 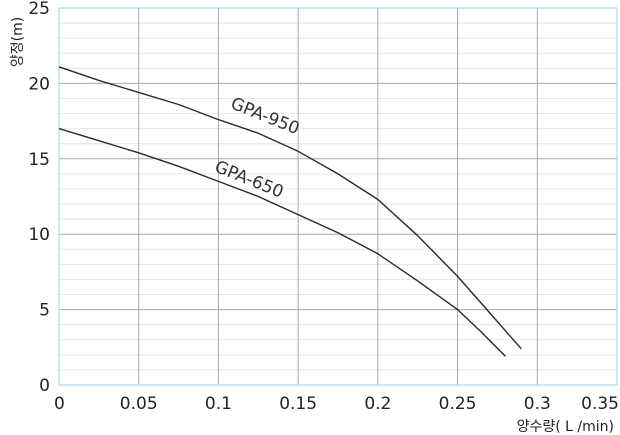 I want to click on x-tick-label: 0.15, so click(x=298, y=404).